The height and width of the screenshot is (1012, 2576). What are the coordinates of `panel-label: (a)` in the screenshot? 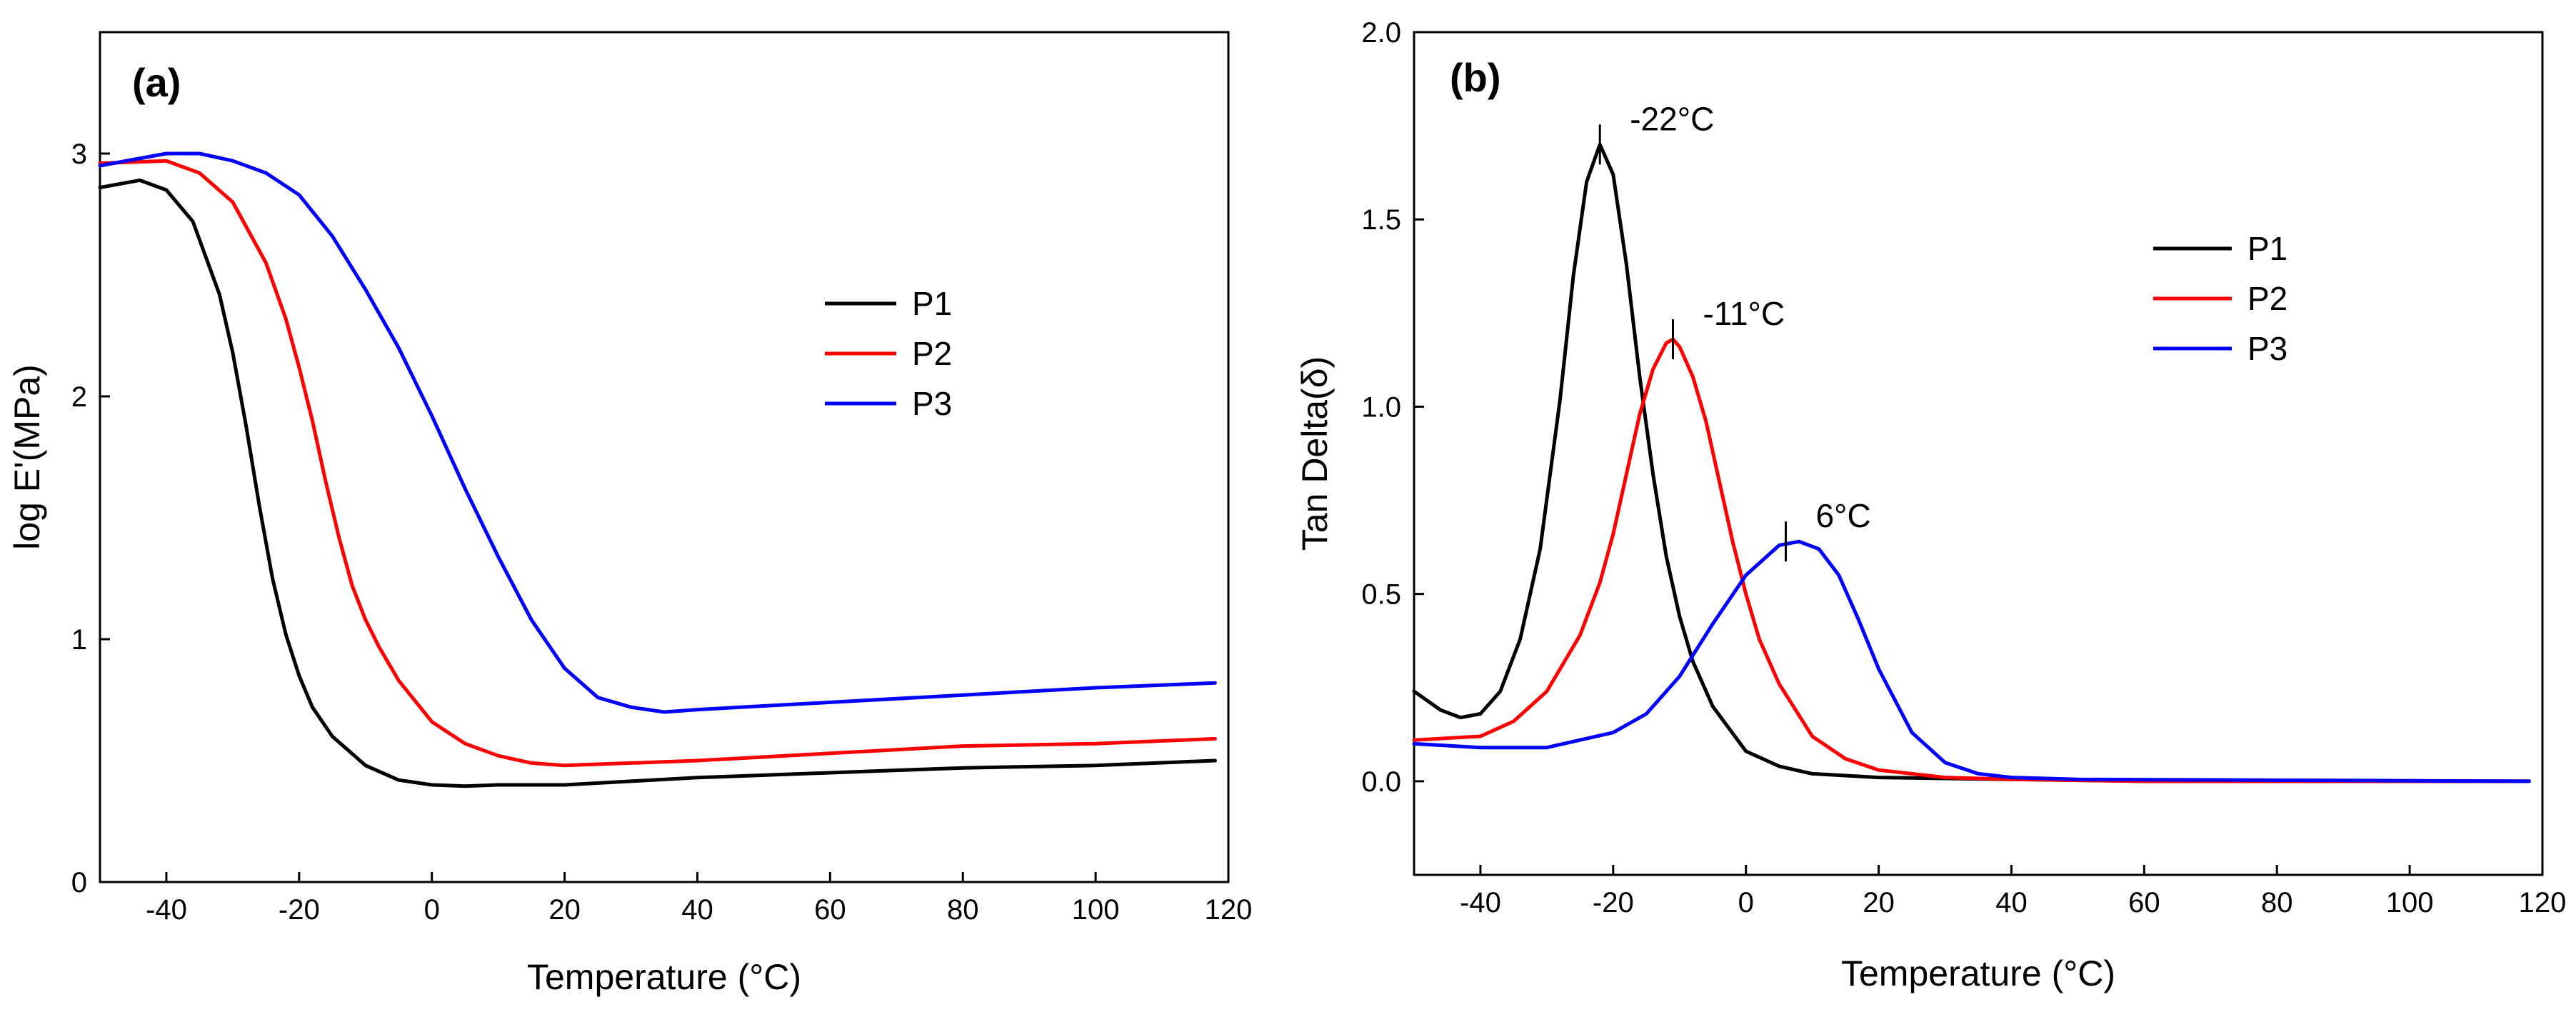 It's located at (156, 83).